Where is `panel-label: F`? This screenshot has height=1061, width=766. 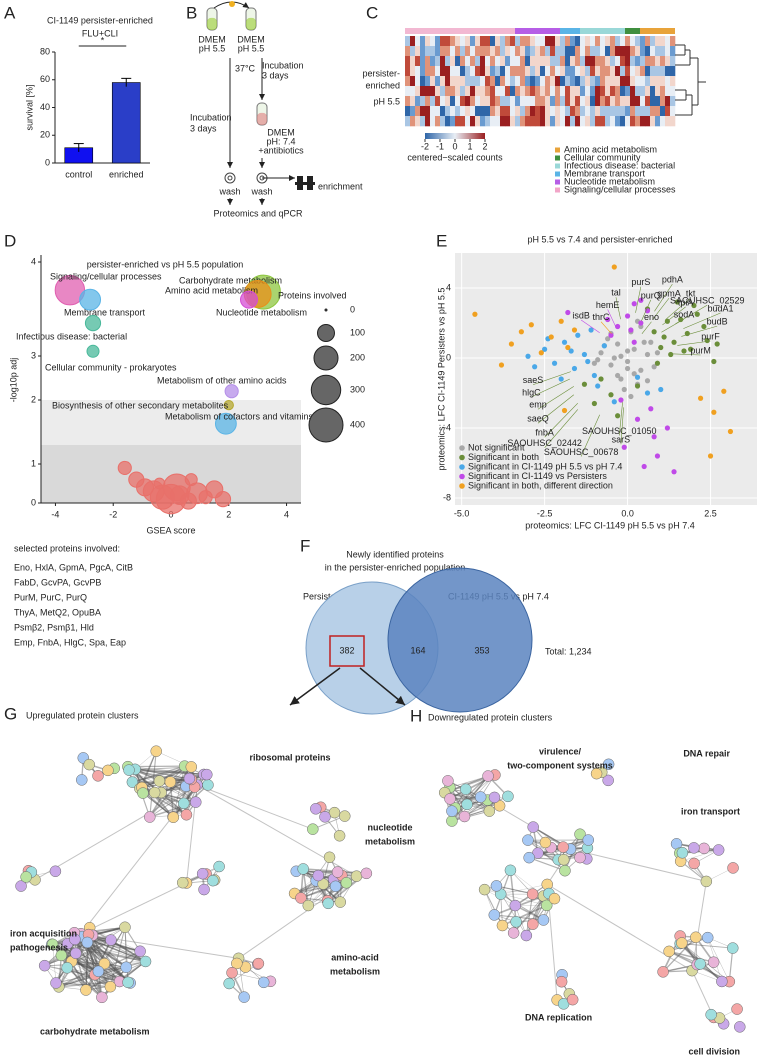 panel-label: F is located at coordinates (305, 545).